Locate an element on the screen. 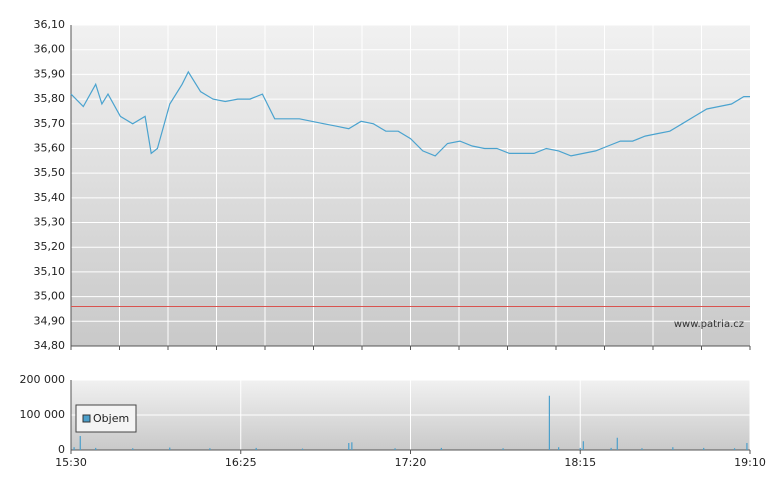 This screenshot has height=490, width=780. y-tick-label: 35,80 is located at coordinates (50, 98).